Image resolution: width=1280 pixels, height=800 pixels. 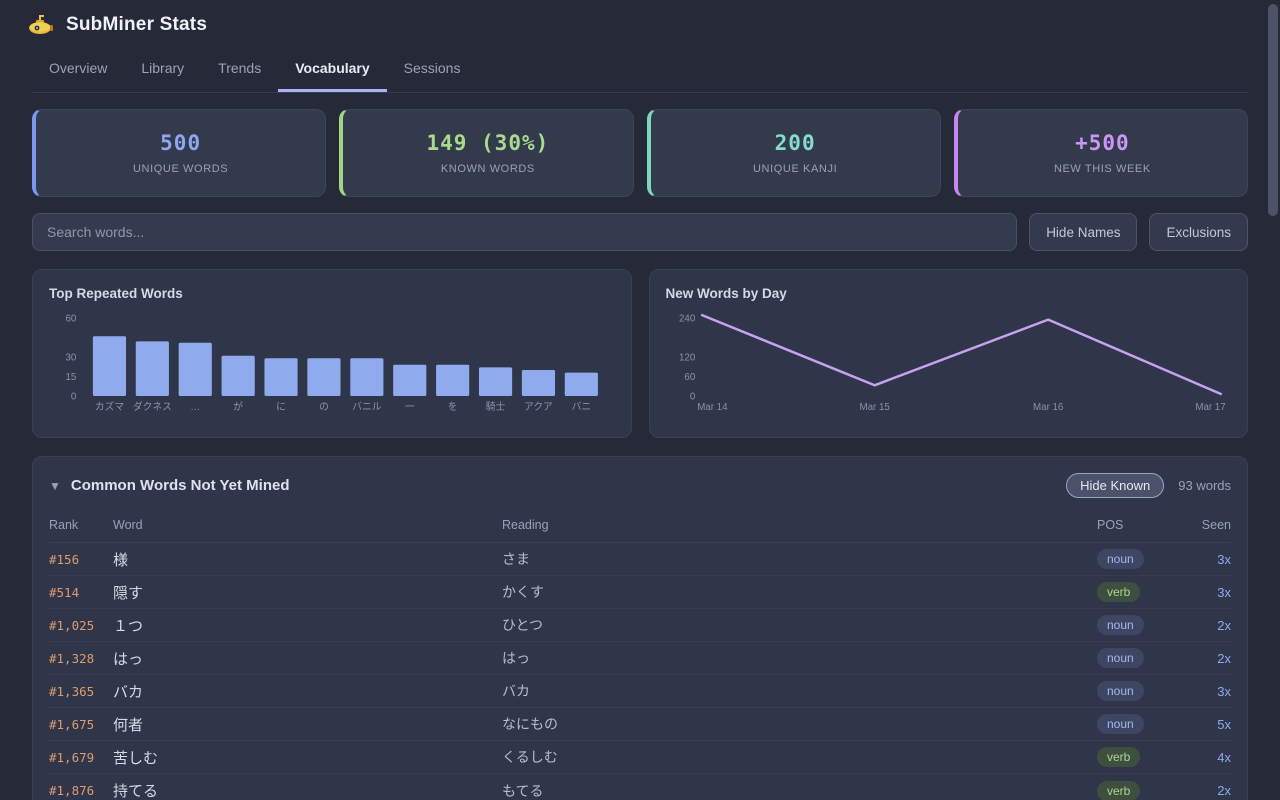 What do you see at coordinates (523, 592) in the screenshot?
I see `reading-cell: かくす` at bounding box center [523, 592].